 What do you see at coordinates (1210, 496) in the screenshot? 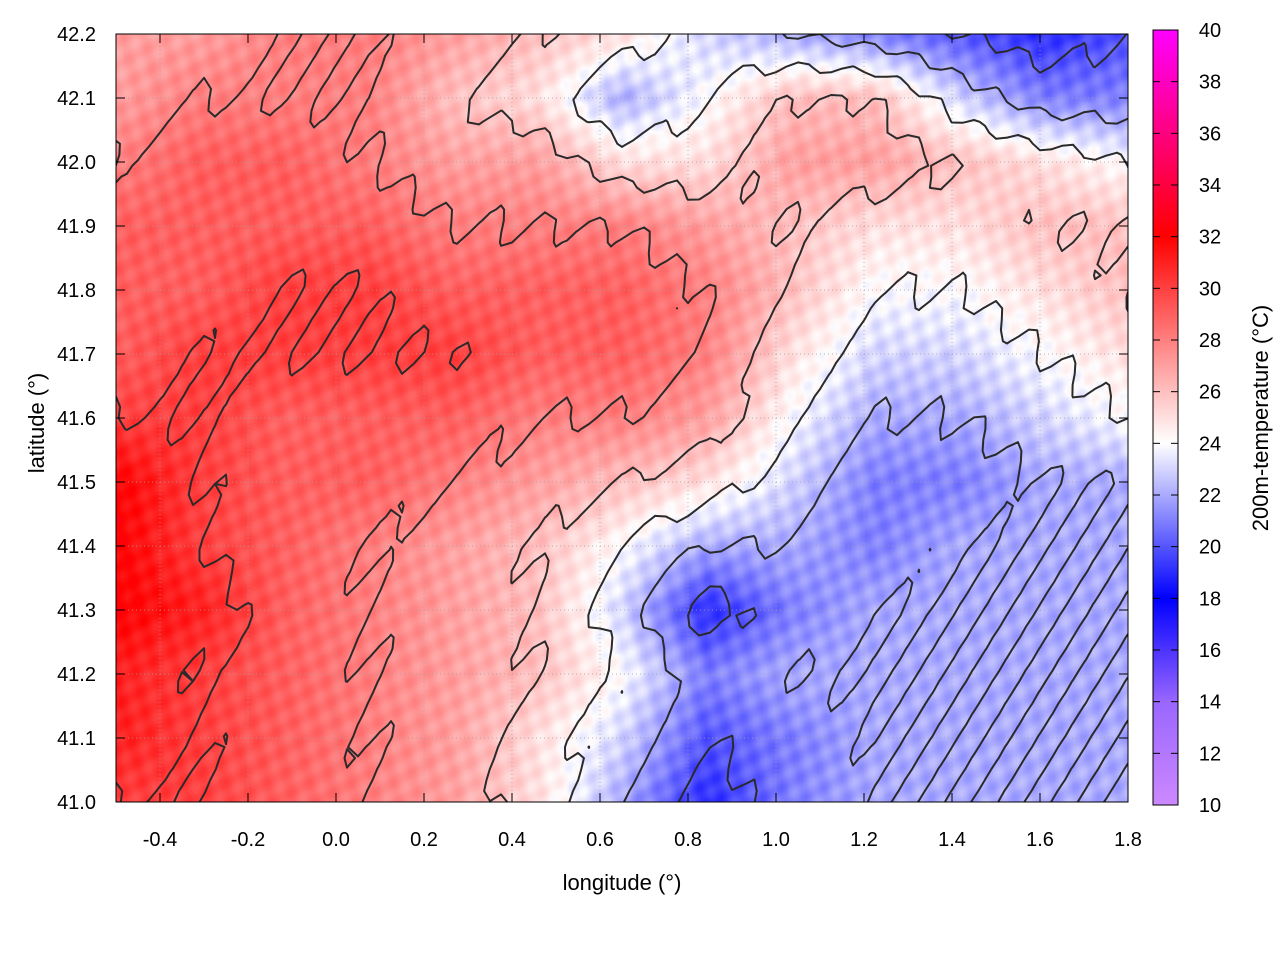
I see `colorbar-tick-label: 22` at bounding box center [1210, 496].